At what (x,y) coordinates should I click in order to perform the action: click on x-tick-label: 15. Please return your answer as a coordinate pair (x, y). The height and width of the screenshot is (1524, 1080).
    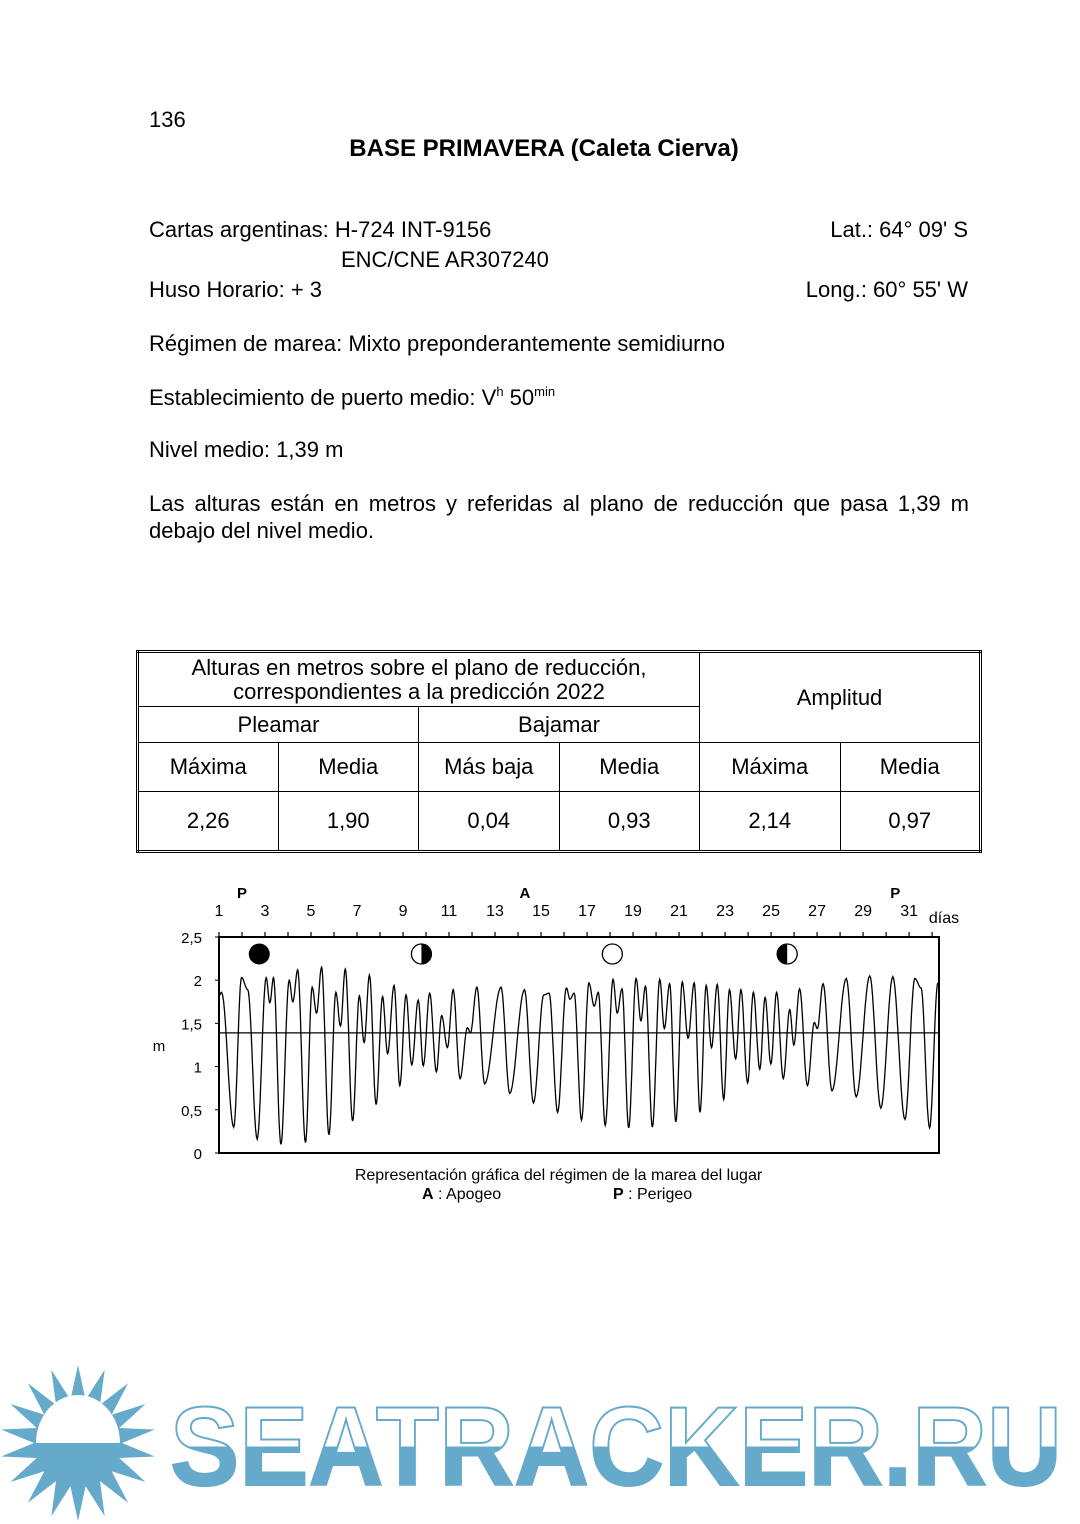
    Looking at the image, I should click on (541, 911).